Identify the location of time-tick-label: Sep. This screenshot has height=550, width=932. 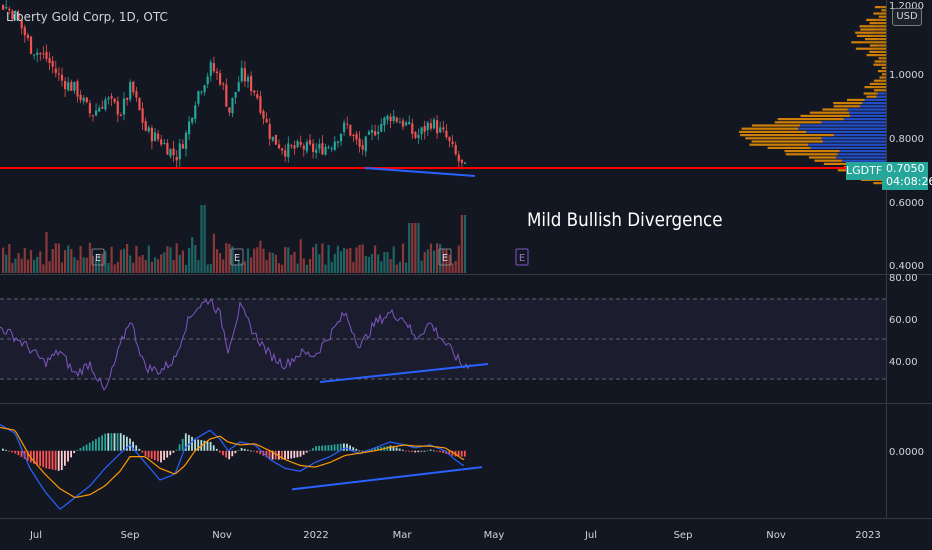
(130, 535).